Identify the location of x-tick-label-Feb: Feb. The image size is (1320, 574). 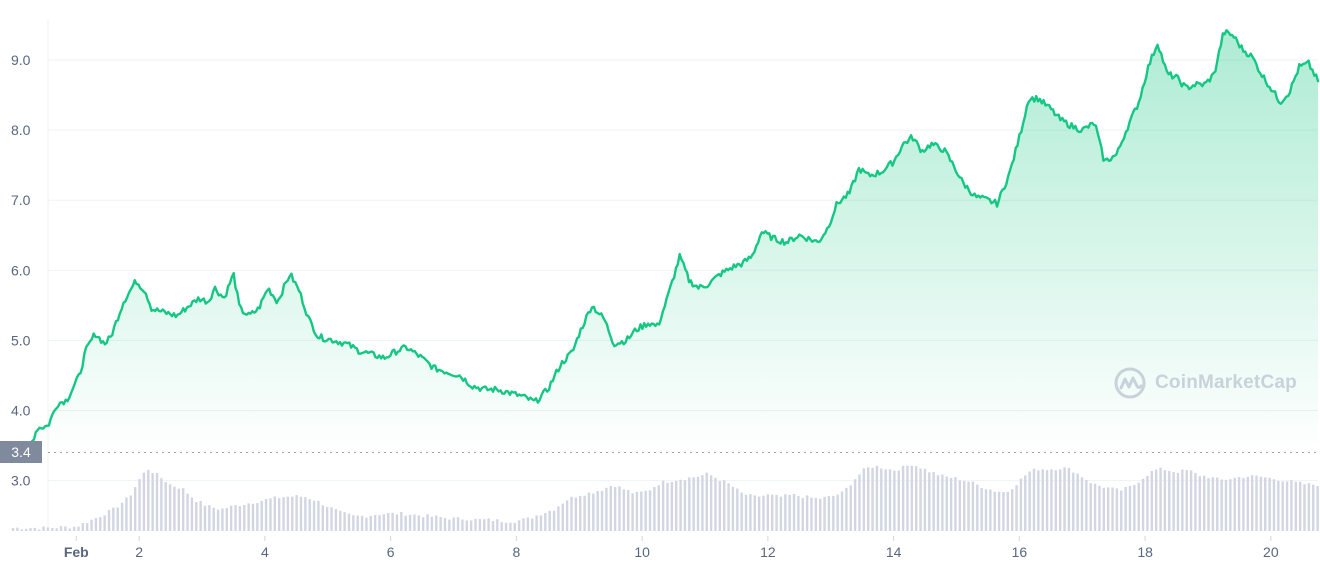
(76, 552).